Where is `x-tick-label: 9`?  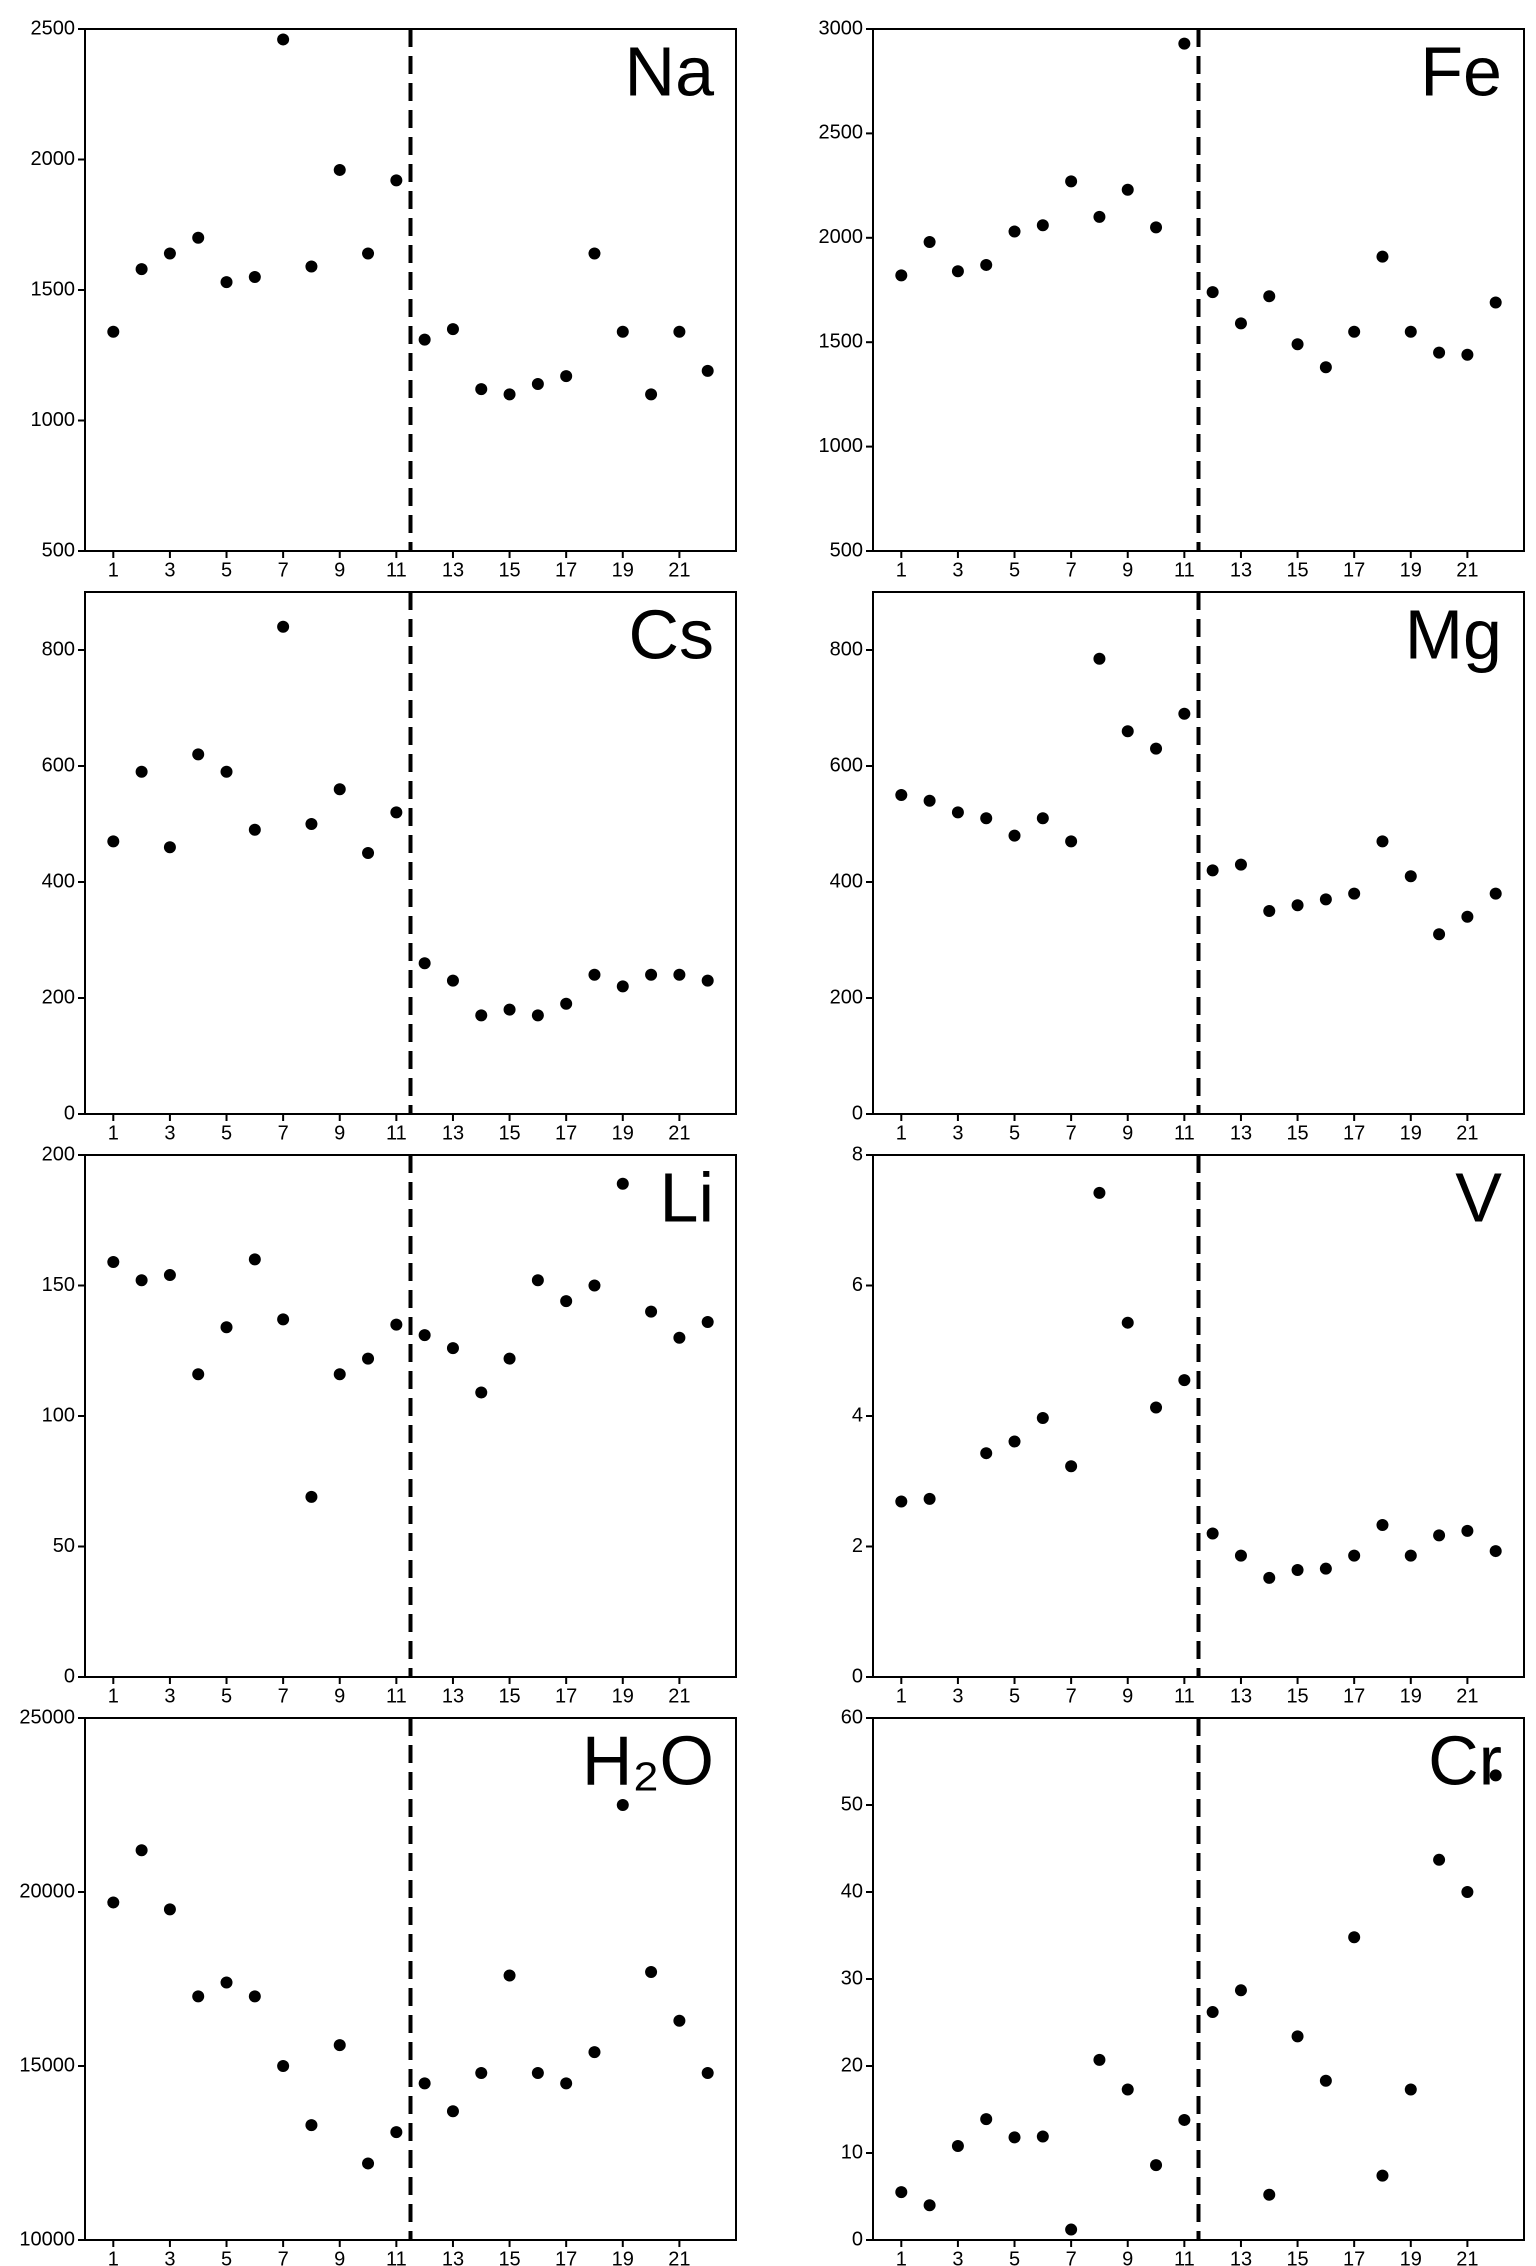
x-tick-label: 9 is located at coordinates (339, 2257).